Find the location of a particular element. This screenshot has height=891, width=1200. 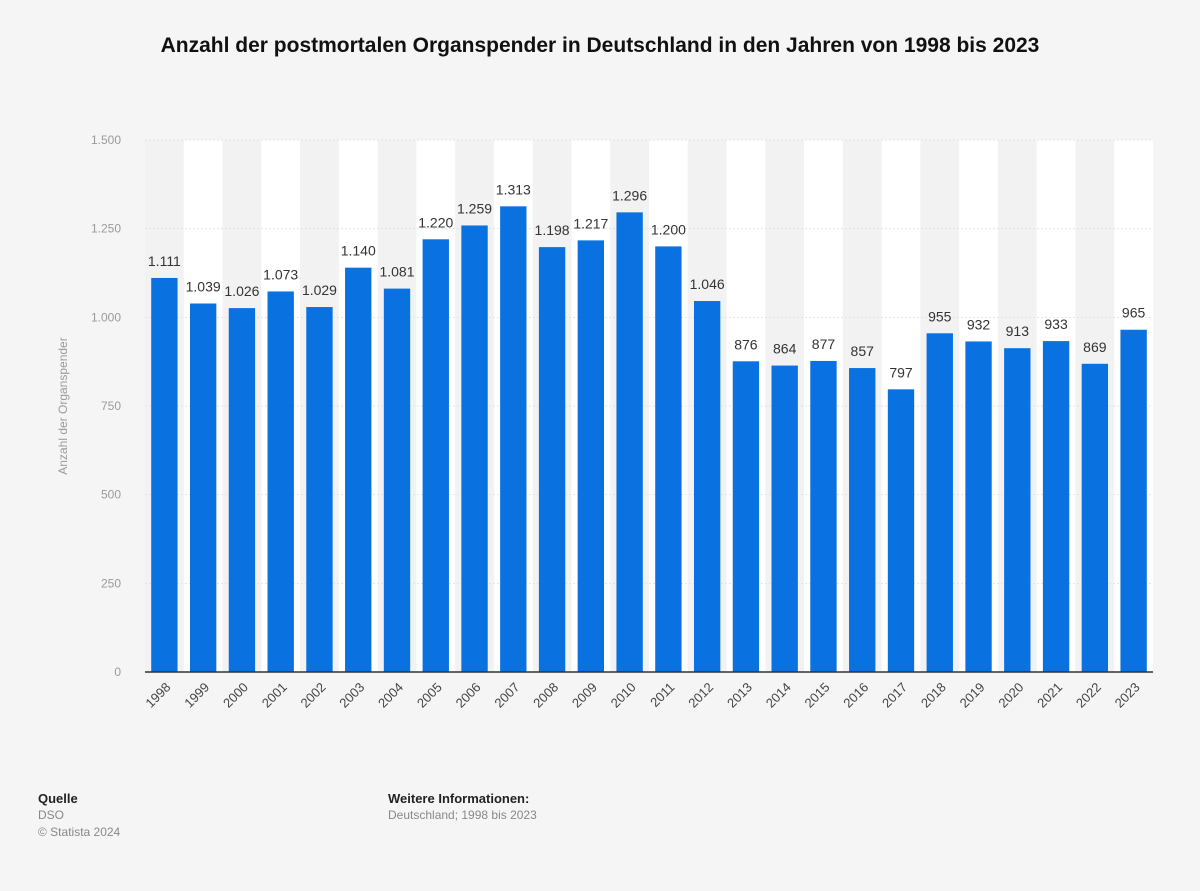

x-tick-label: 2020 is located at coordinates (1010, 695).